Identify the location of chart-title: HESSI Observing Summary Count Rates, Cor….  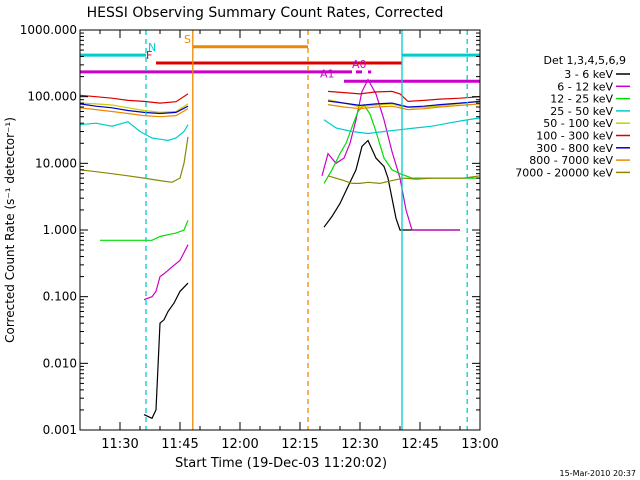
(265, 13).